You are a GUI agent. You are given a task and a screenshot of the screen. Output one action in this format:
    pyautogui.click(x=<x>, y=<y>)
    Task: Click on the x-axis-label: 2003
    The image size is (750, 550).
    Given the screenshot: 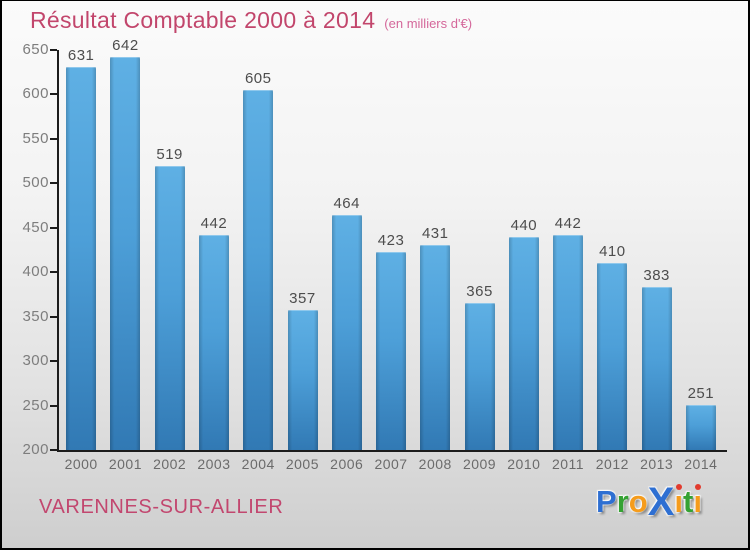 What is the action you would take?
    pyautogui.click(x=214, y=464)
    